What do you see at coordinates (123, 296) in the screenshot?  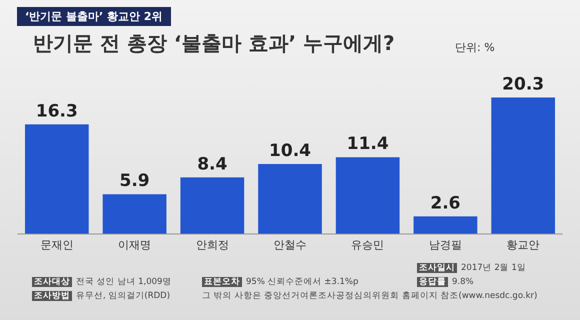 I see `text: 유무선, 임의걸기(RDD)` at bounding box center [123, 296].